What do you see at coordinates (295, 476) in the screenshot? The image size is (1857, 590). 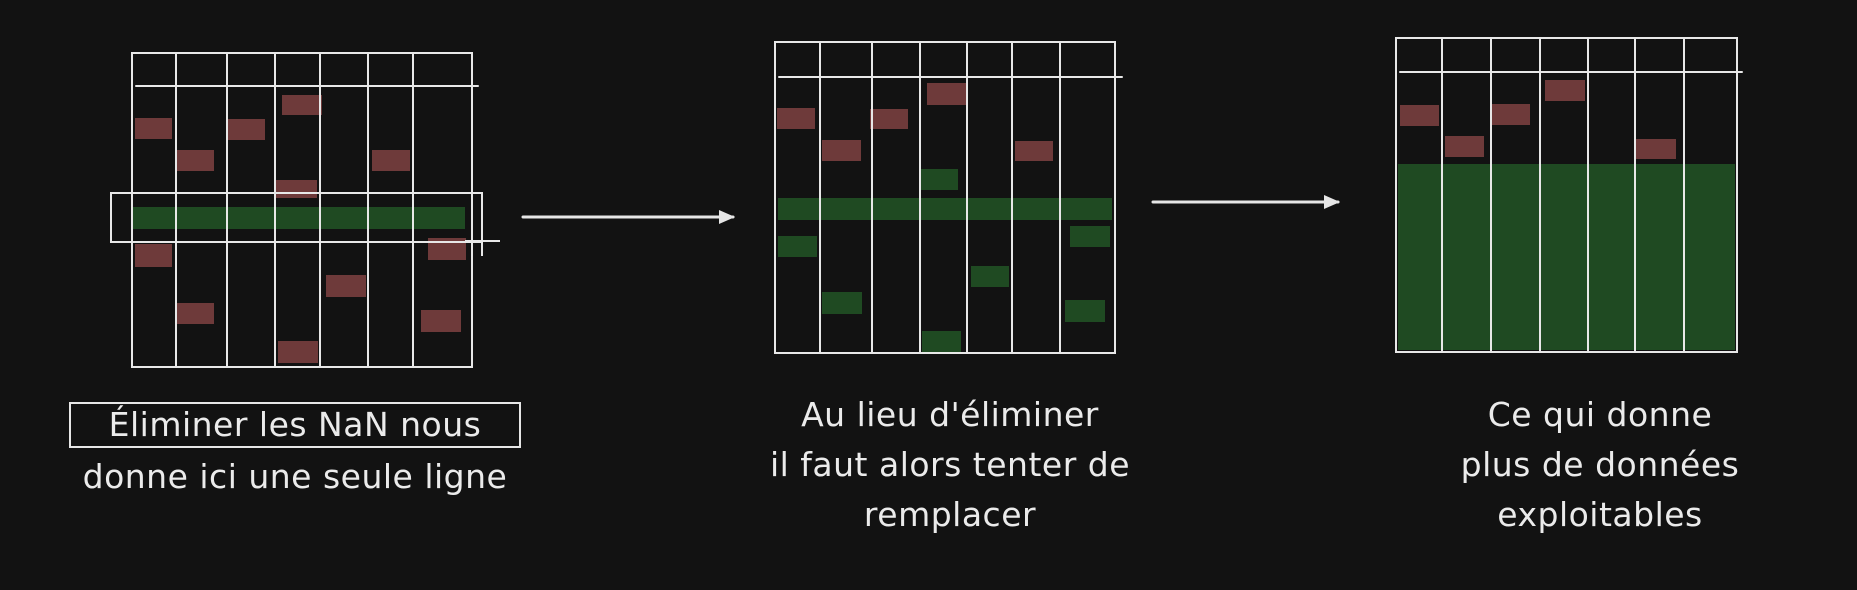 I see `caption-line: donne ici une seule ligne` at bounding box center [295, 476].